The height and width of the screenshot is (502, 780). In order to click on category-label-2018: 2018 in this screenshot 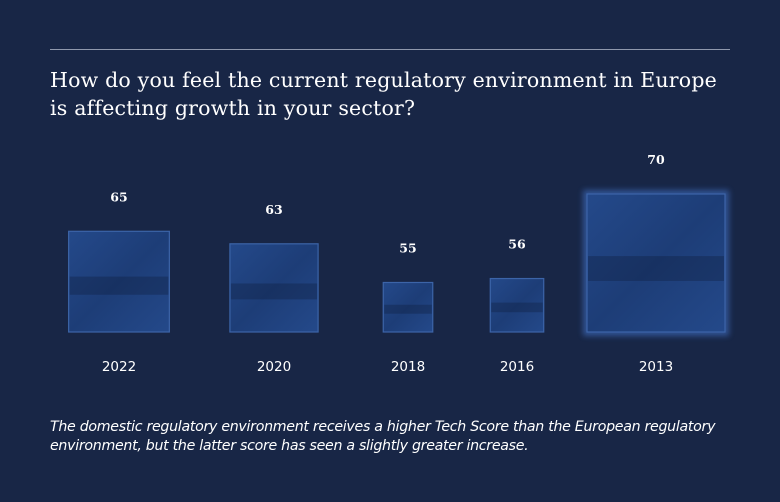, I will do `click(408, 367)`.